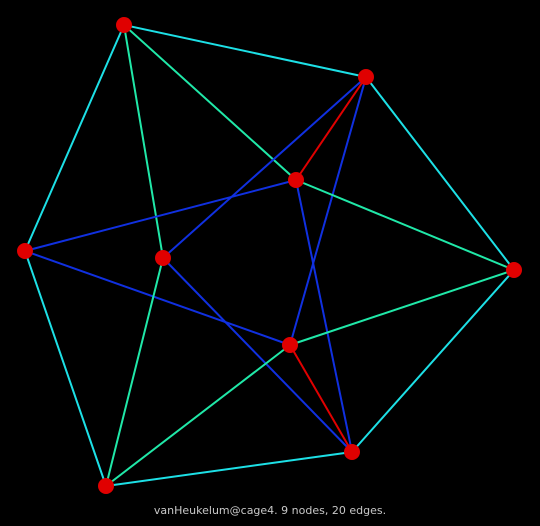 The image size is (540, 526). Describe the element at coordinates (143, 141) in the screenshot. I see `edge-n1-n5` at that location.